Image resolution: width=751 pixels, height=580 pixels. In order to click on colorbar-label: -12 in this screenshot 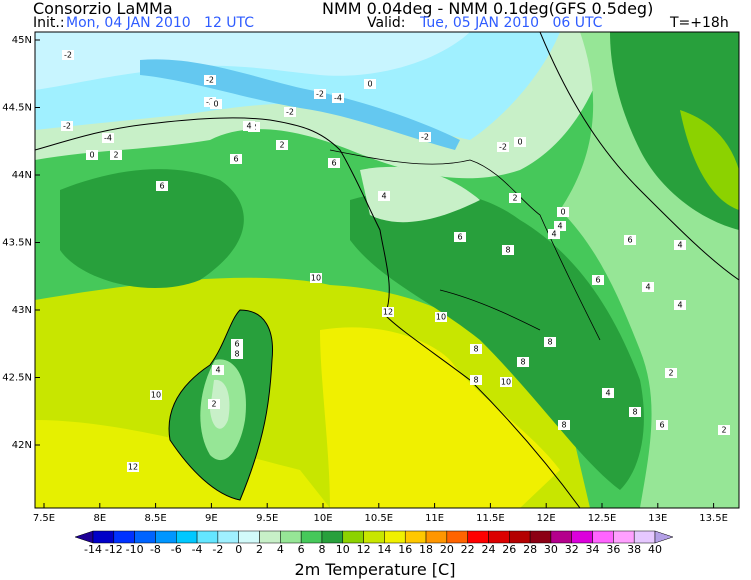, I will do `click(114, 549)`.